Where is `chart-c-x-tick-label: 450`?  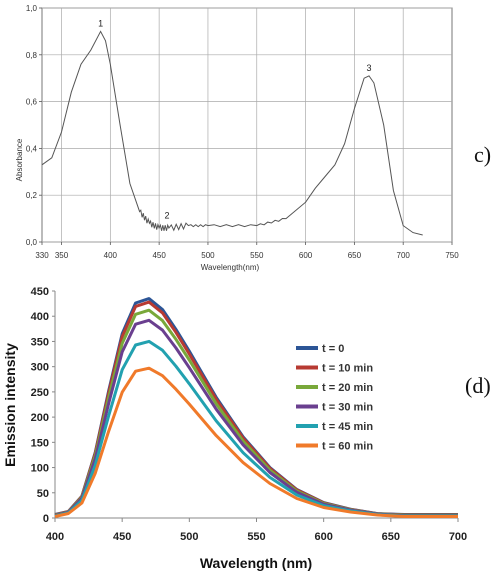 chart-c-x-tick-label: 450 is located at coordinates (159, 255).